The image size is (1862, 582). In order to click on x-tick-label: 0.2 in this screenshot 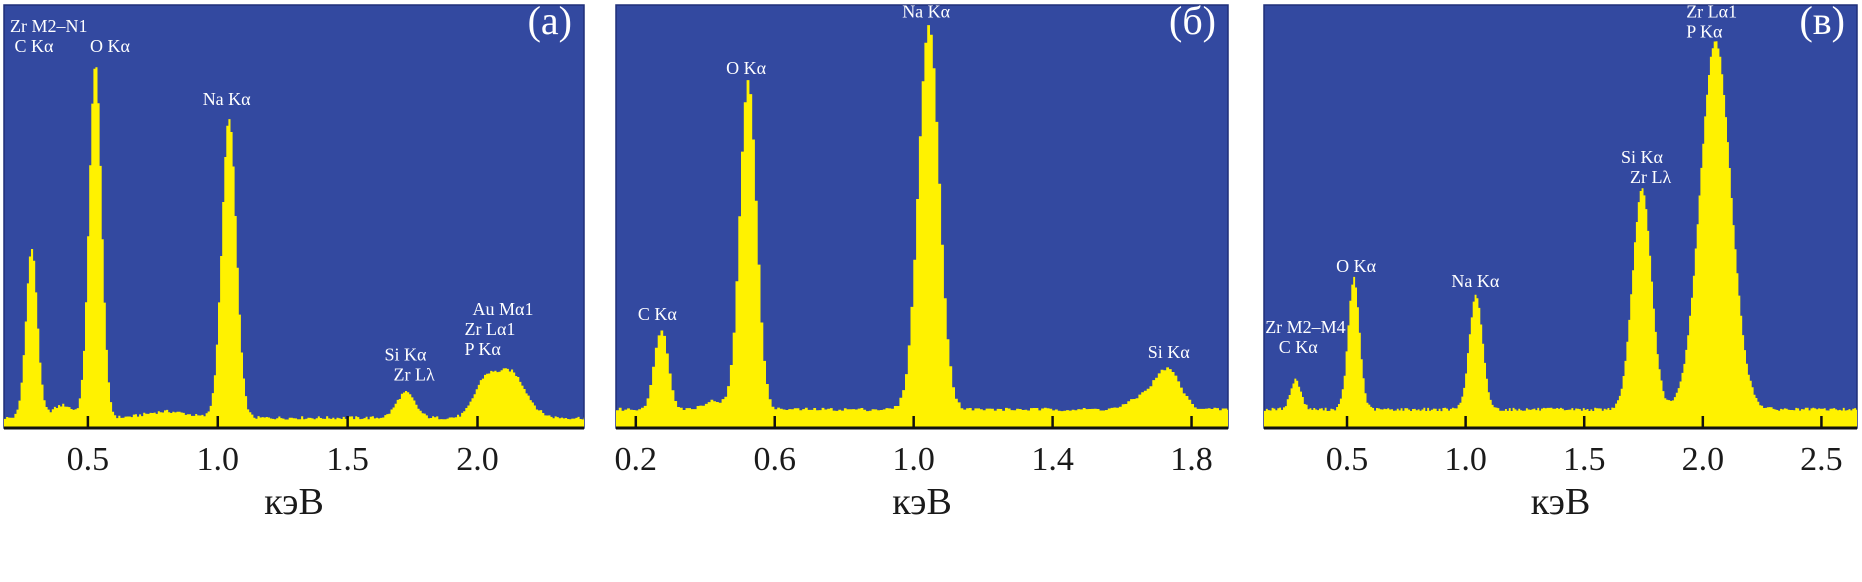, I will do `click(636, 459)`.